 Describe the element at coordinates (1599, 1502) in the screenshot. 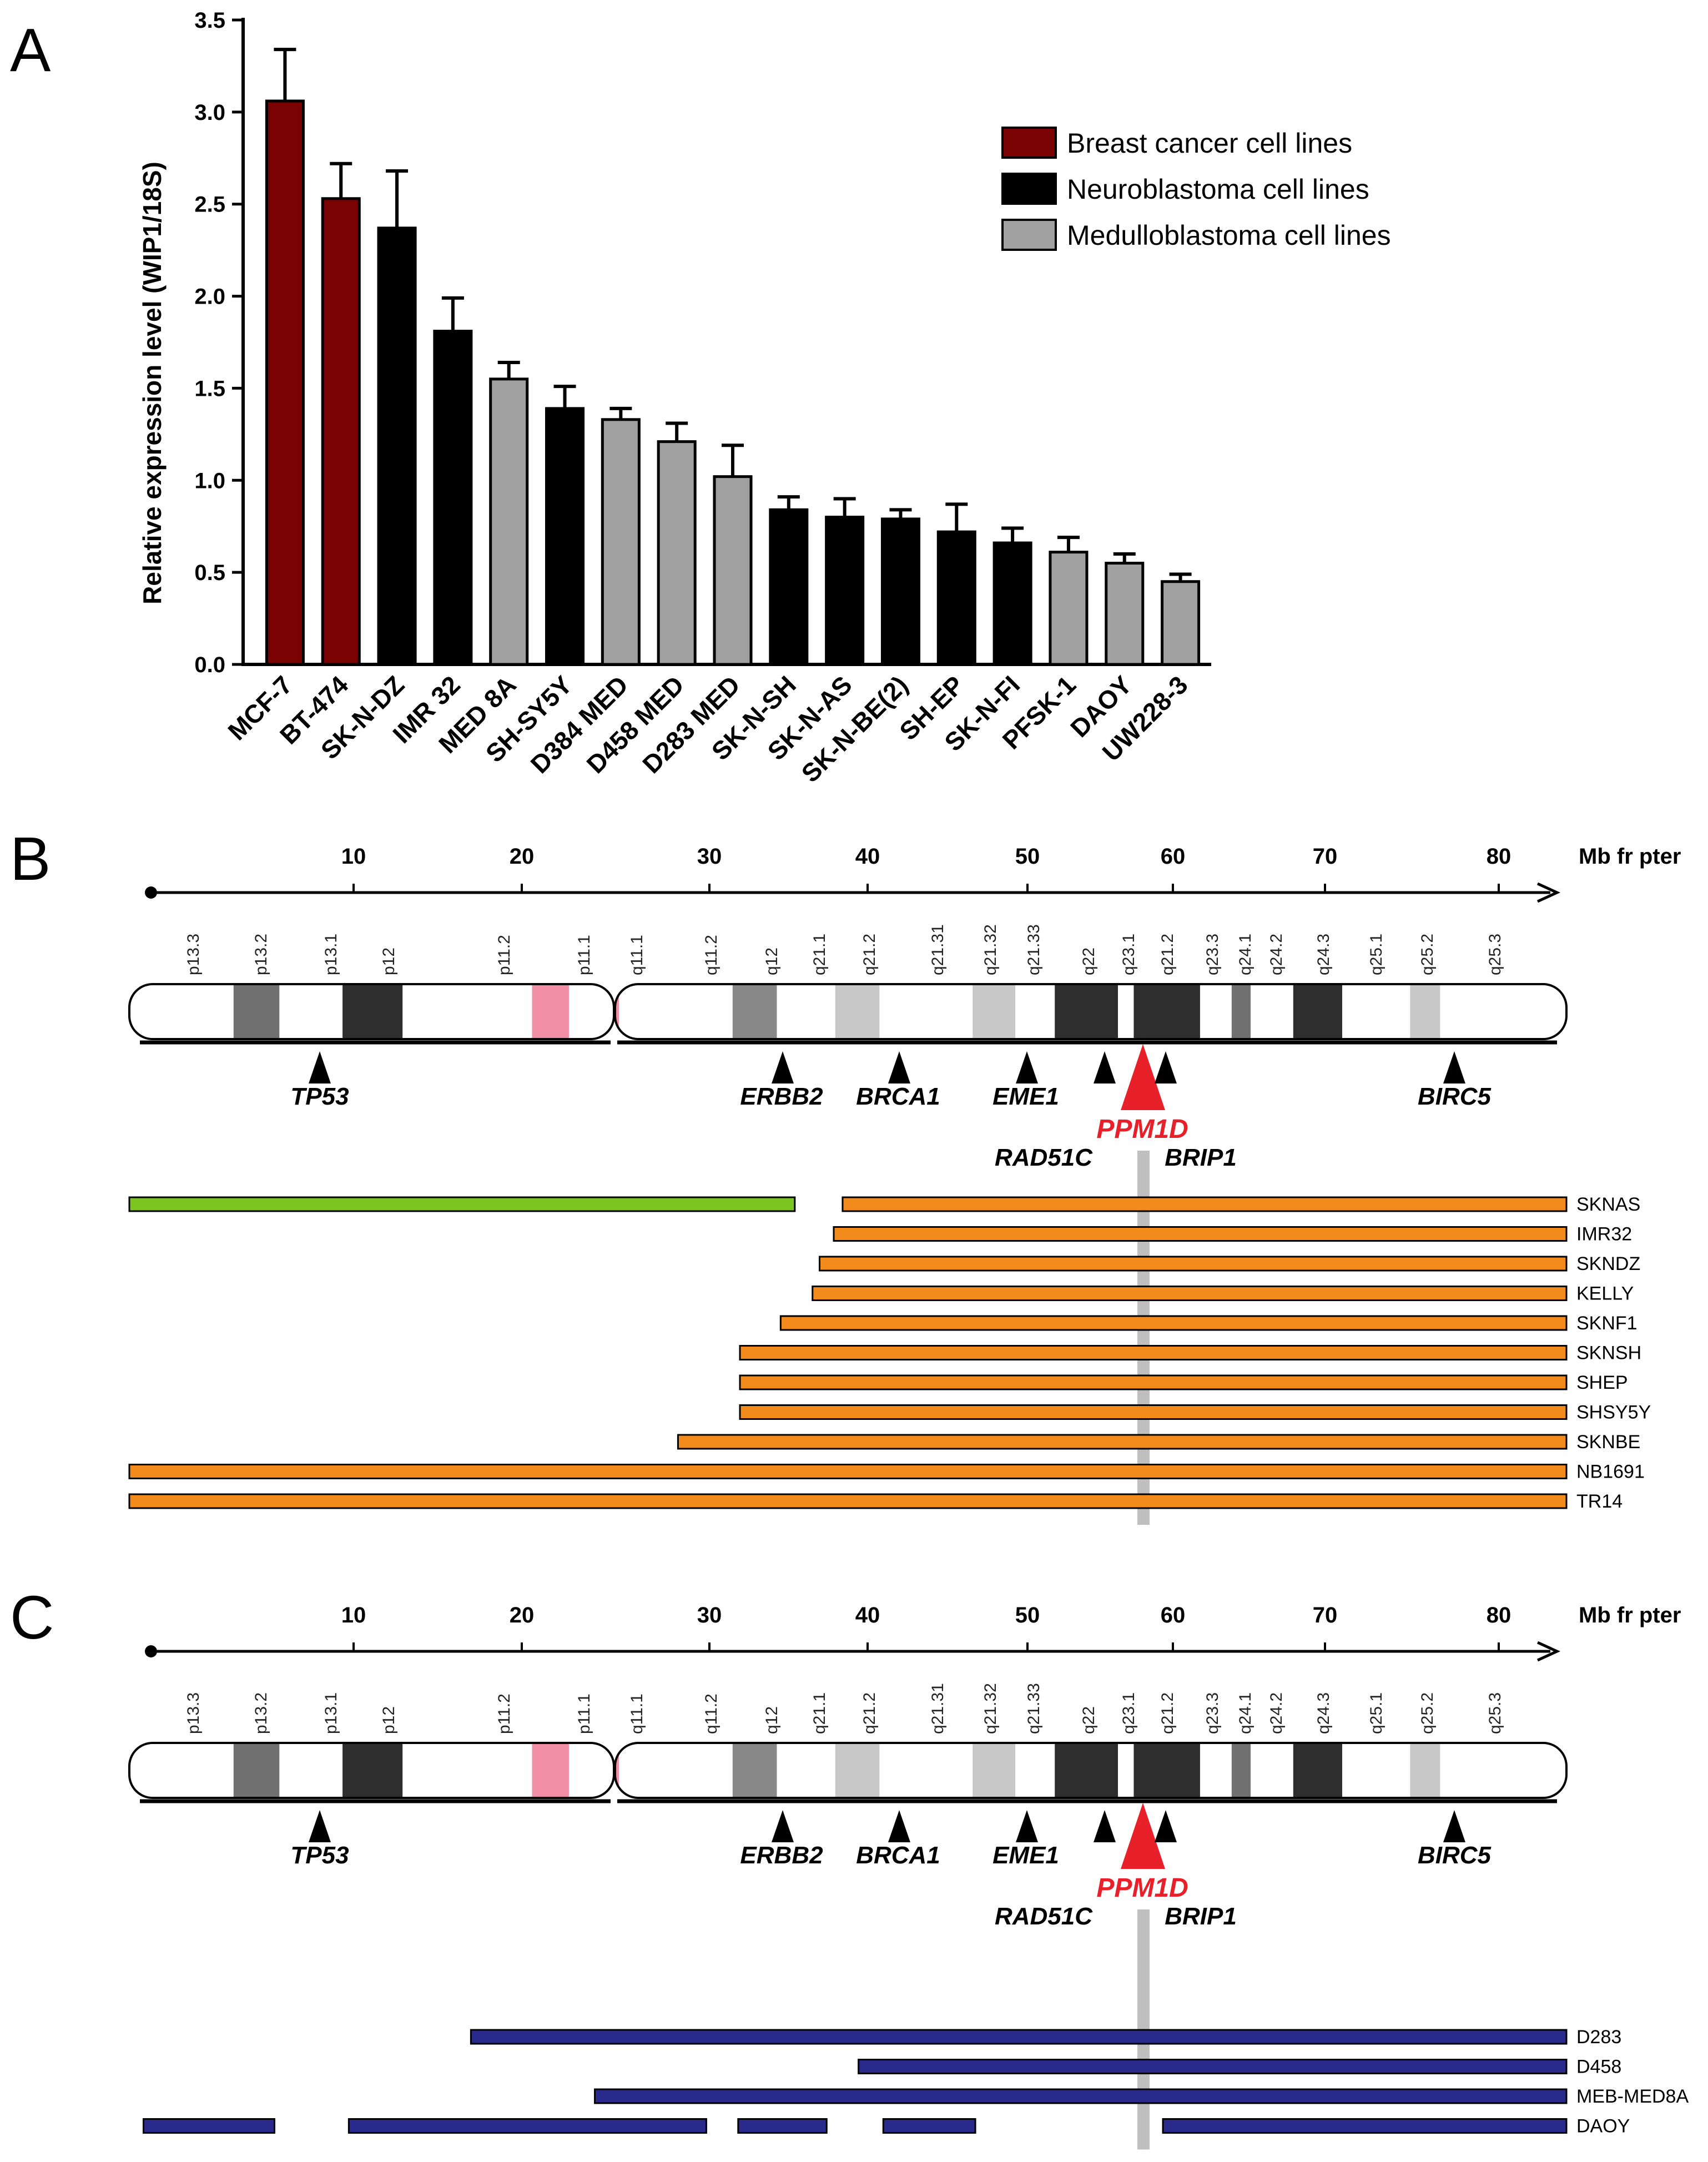

I see `cell-line-label: TR14` at that location.